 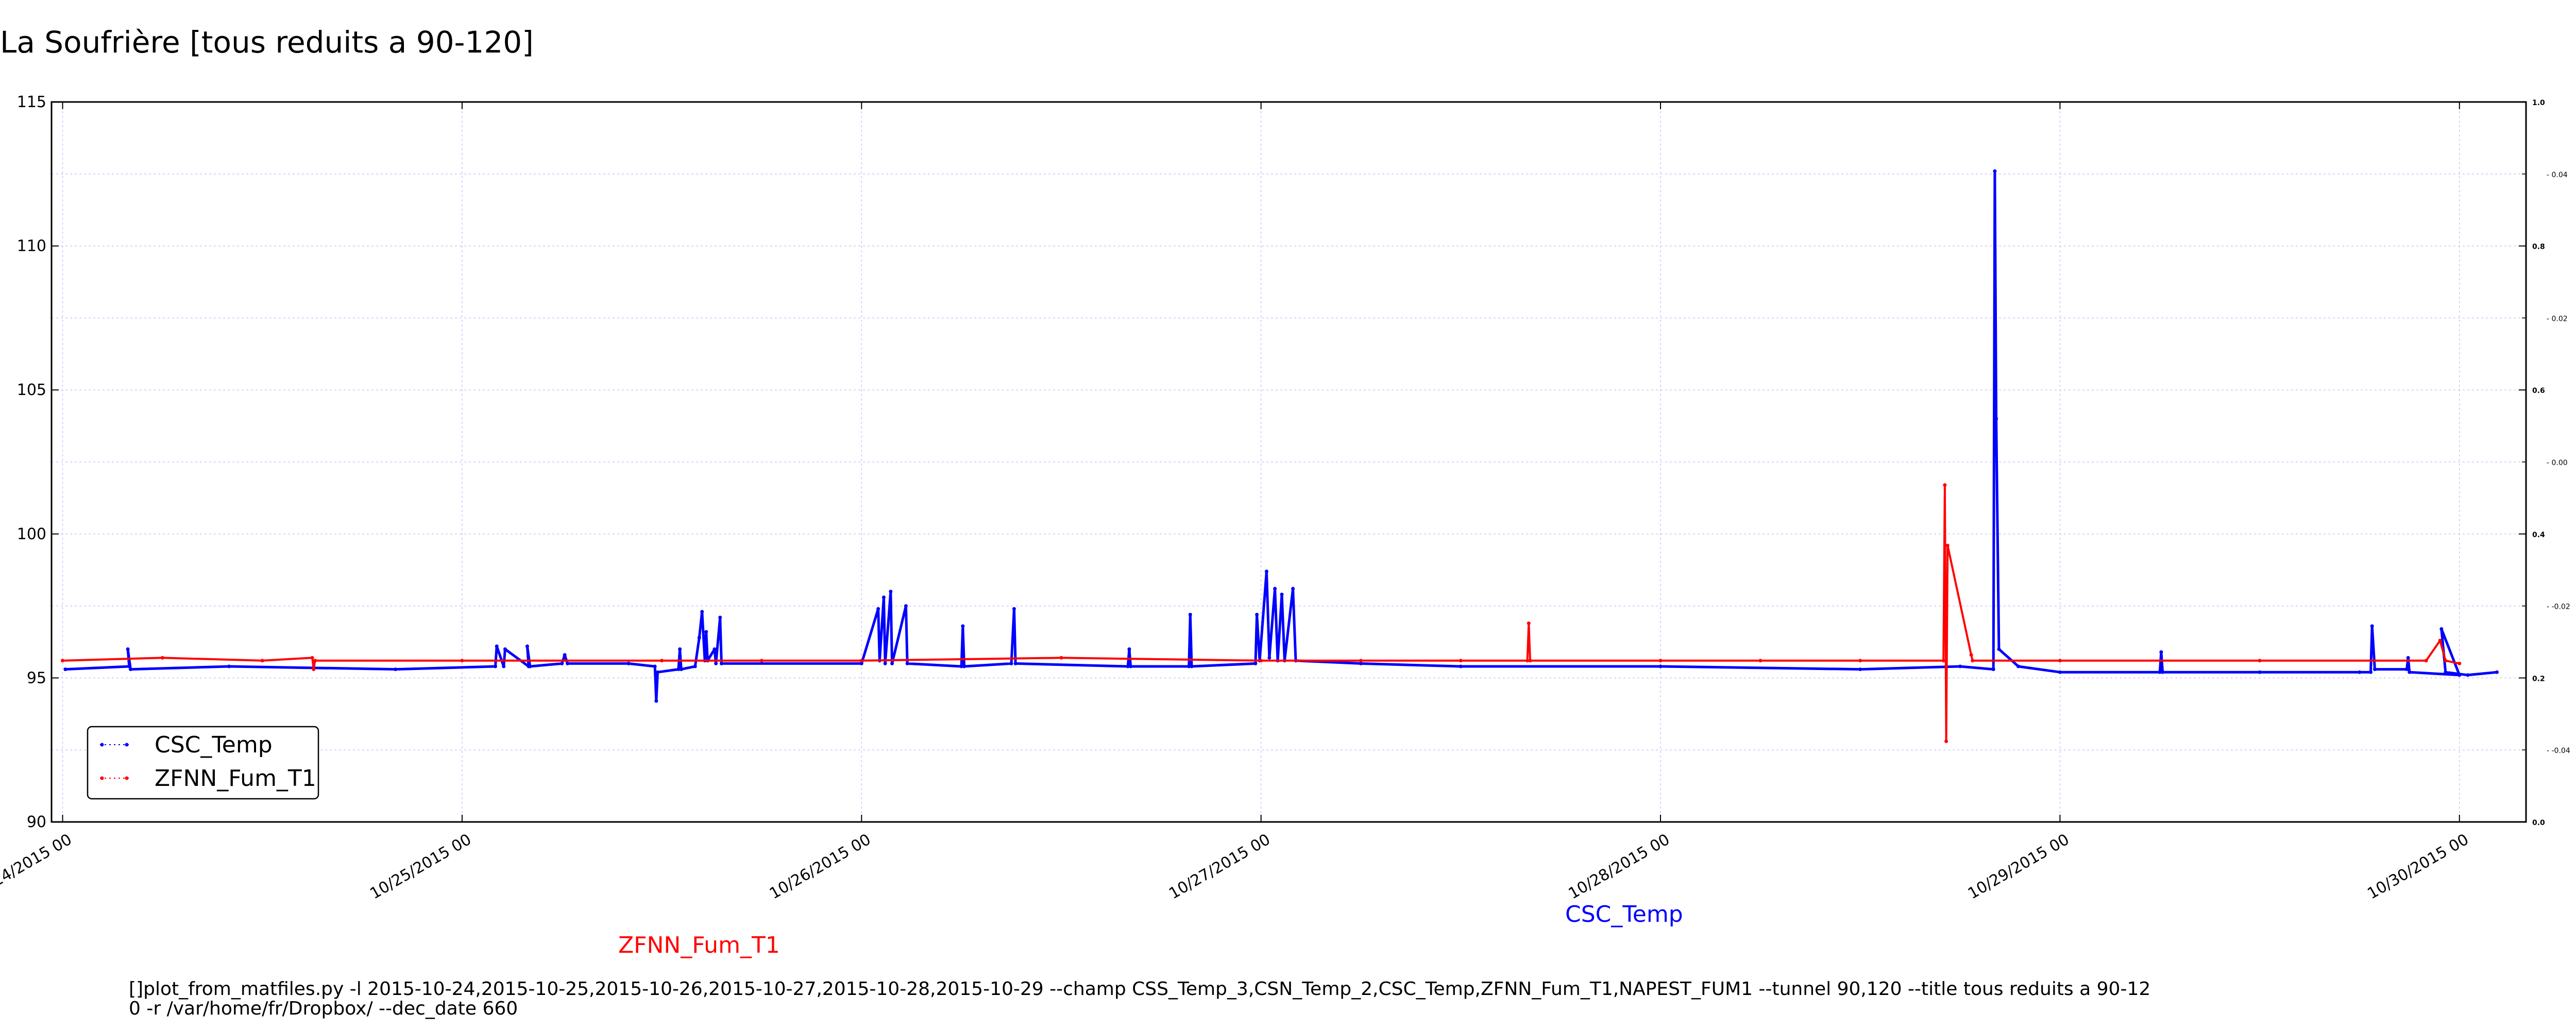 What do you see at coordinates (203, 763) in the screenshot?
I see `legend-box` at bounding box center [203, 763].